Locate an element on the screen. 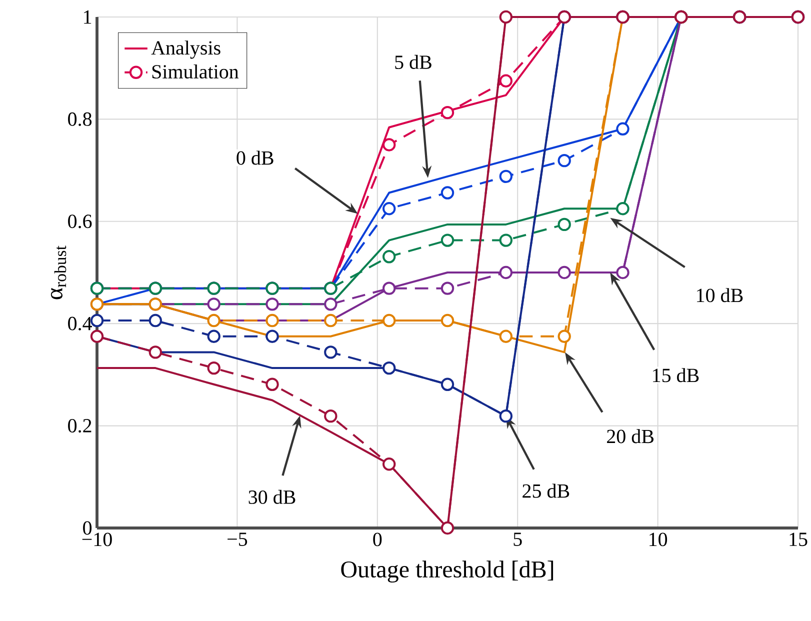  y-tick-label: 0.2 is located at coordinates (80, 425).